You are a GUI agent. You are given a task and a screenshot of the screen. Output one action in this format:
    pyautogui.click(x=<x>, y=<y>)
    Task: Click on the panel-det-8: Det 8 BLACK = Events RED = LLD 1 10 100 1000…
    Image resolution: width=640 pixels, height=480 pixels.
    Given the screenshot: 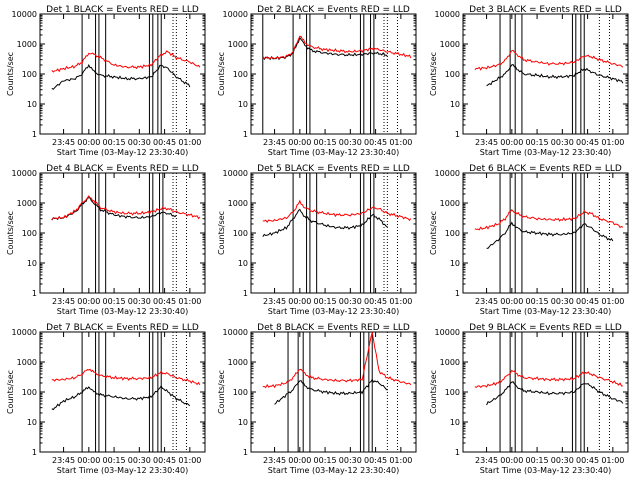 What is the action you would take?
    pyautogui.click(x=317, y=399)
    